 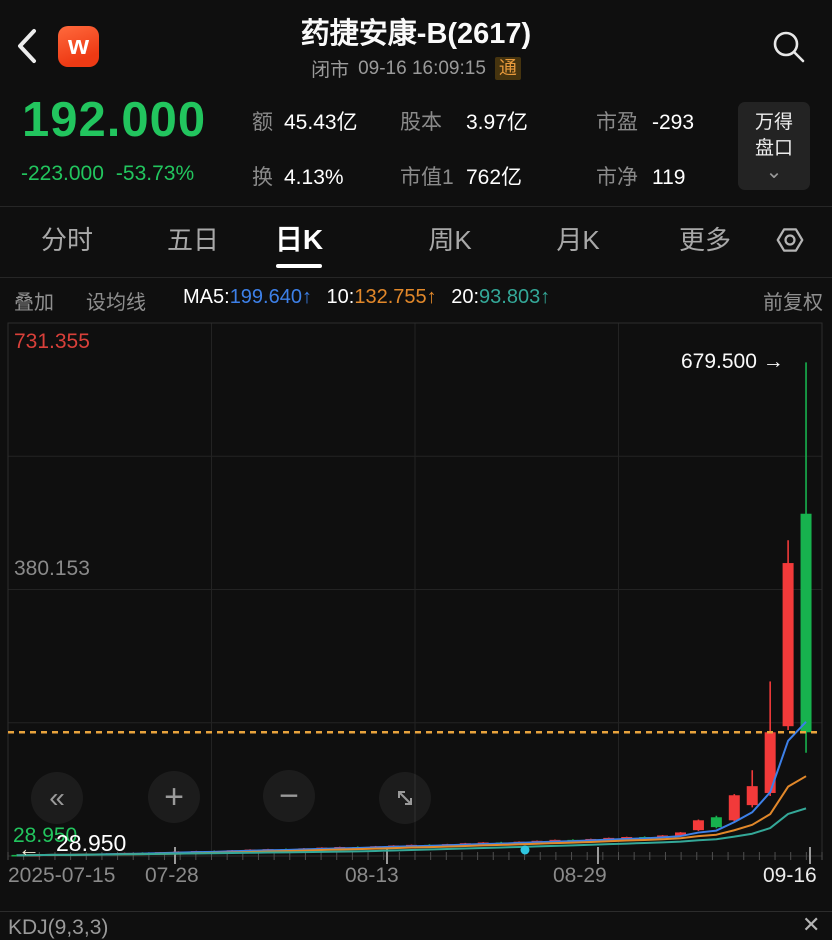 I want to click on status-time: 09-16 16:09:15, so click(x=422, y=68).